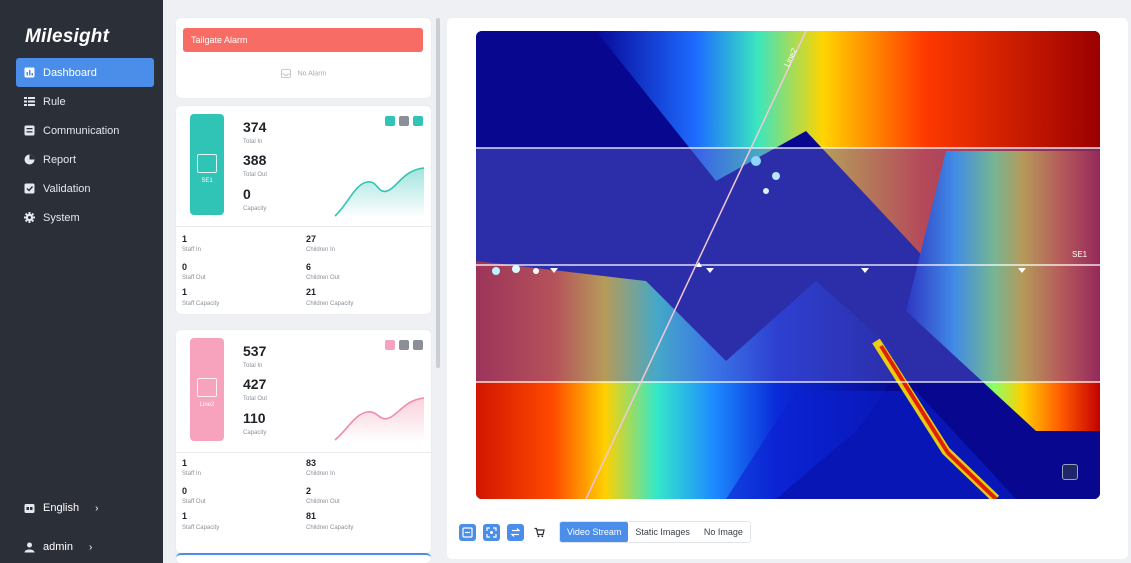 This screenshot has height=563, width=1131. What do you see at coordinates (29, 101) in the screenshot?
I see `list-icon` at bounding box center [29, 101].